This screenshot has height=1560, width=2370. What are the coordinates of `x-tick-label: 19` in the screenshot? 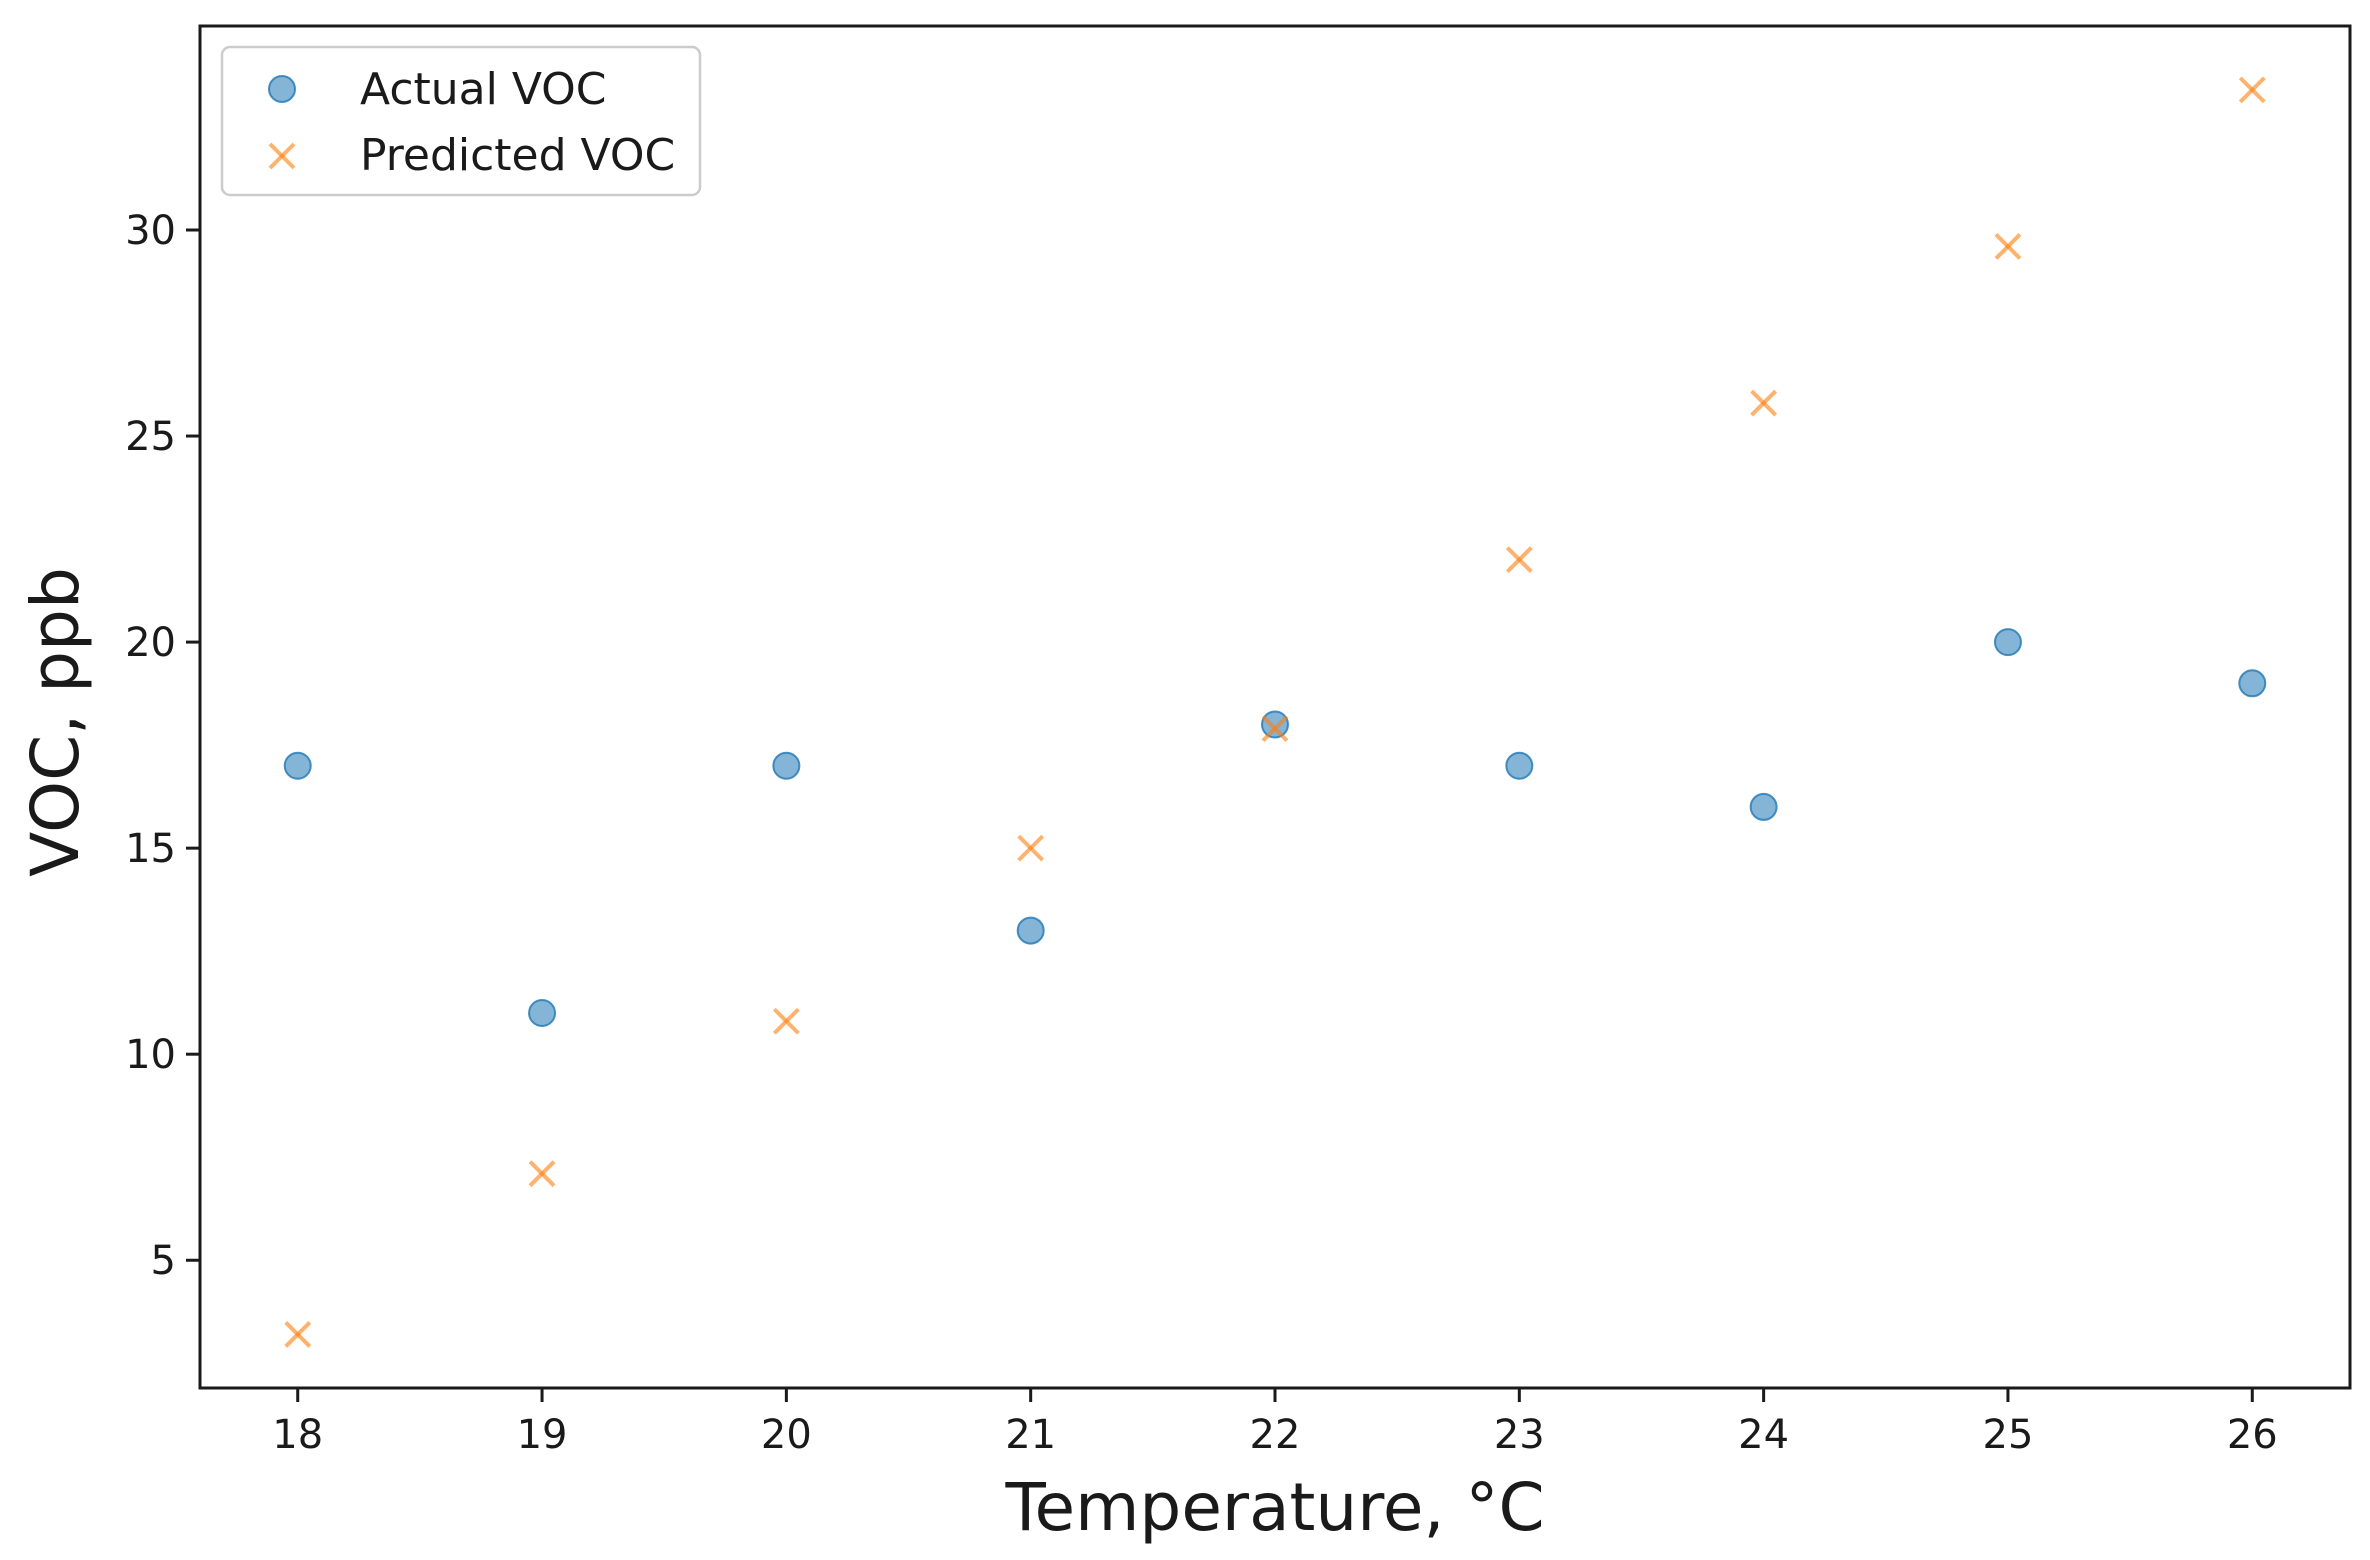 It's located at (542, 1435).